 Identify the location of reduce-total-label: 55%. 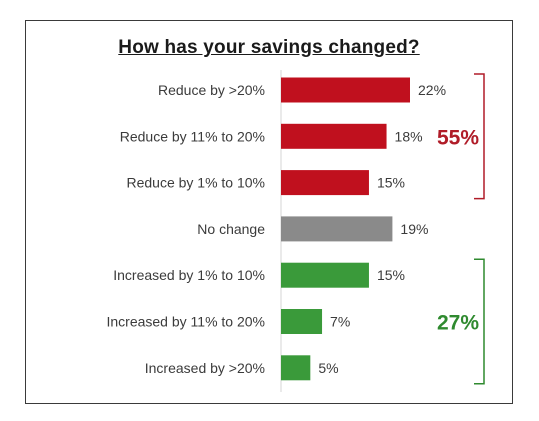
(458, 137).